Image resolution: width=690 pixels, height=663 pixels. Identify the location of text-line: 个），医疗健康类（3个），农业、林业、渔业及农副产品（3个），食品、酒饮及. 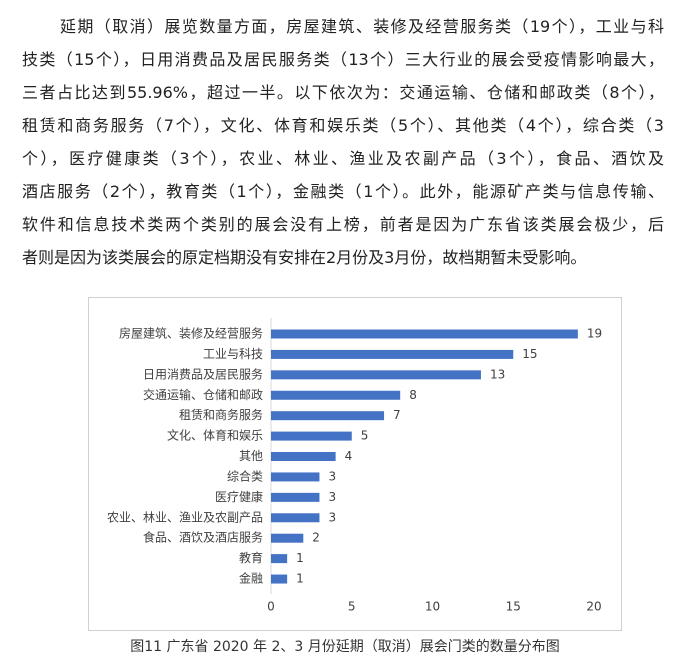
(343, 158).